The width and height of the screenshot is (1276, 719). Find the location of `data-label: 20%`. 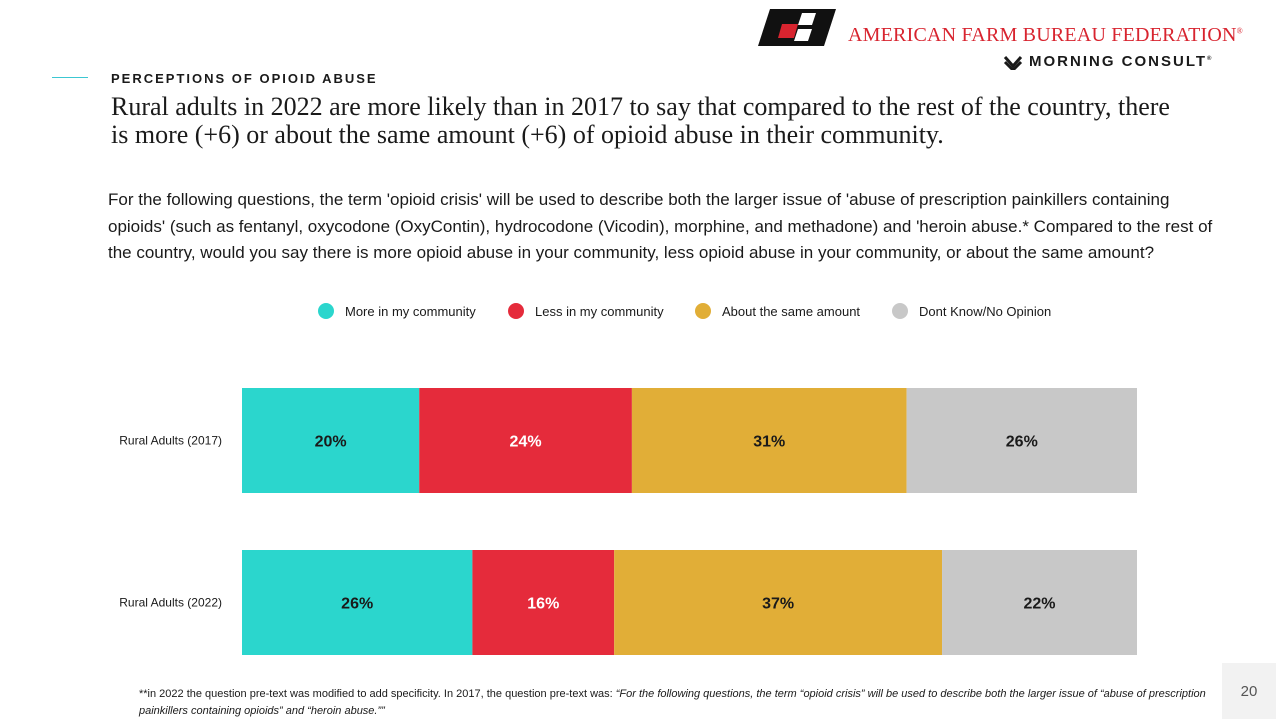

data-label: 20% is located at coordinates (331, 442).